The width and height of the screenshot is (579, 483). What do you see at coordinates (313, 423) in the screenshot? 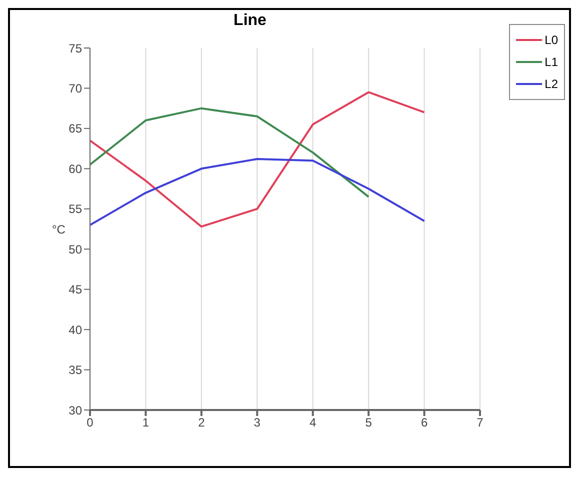
I see `x-tick-label: 4` at bounding box center [313, 423].